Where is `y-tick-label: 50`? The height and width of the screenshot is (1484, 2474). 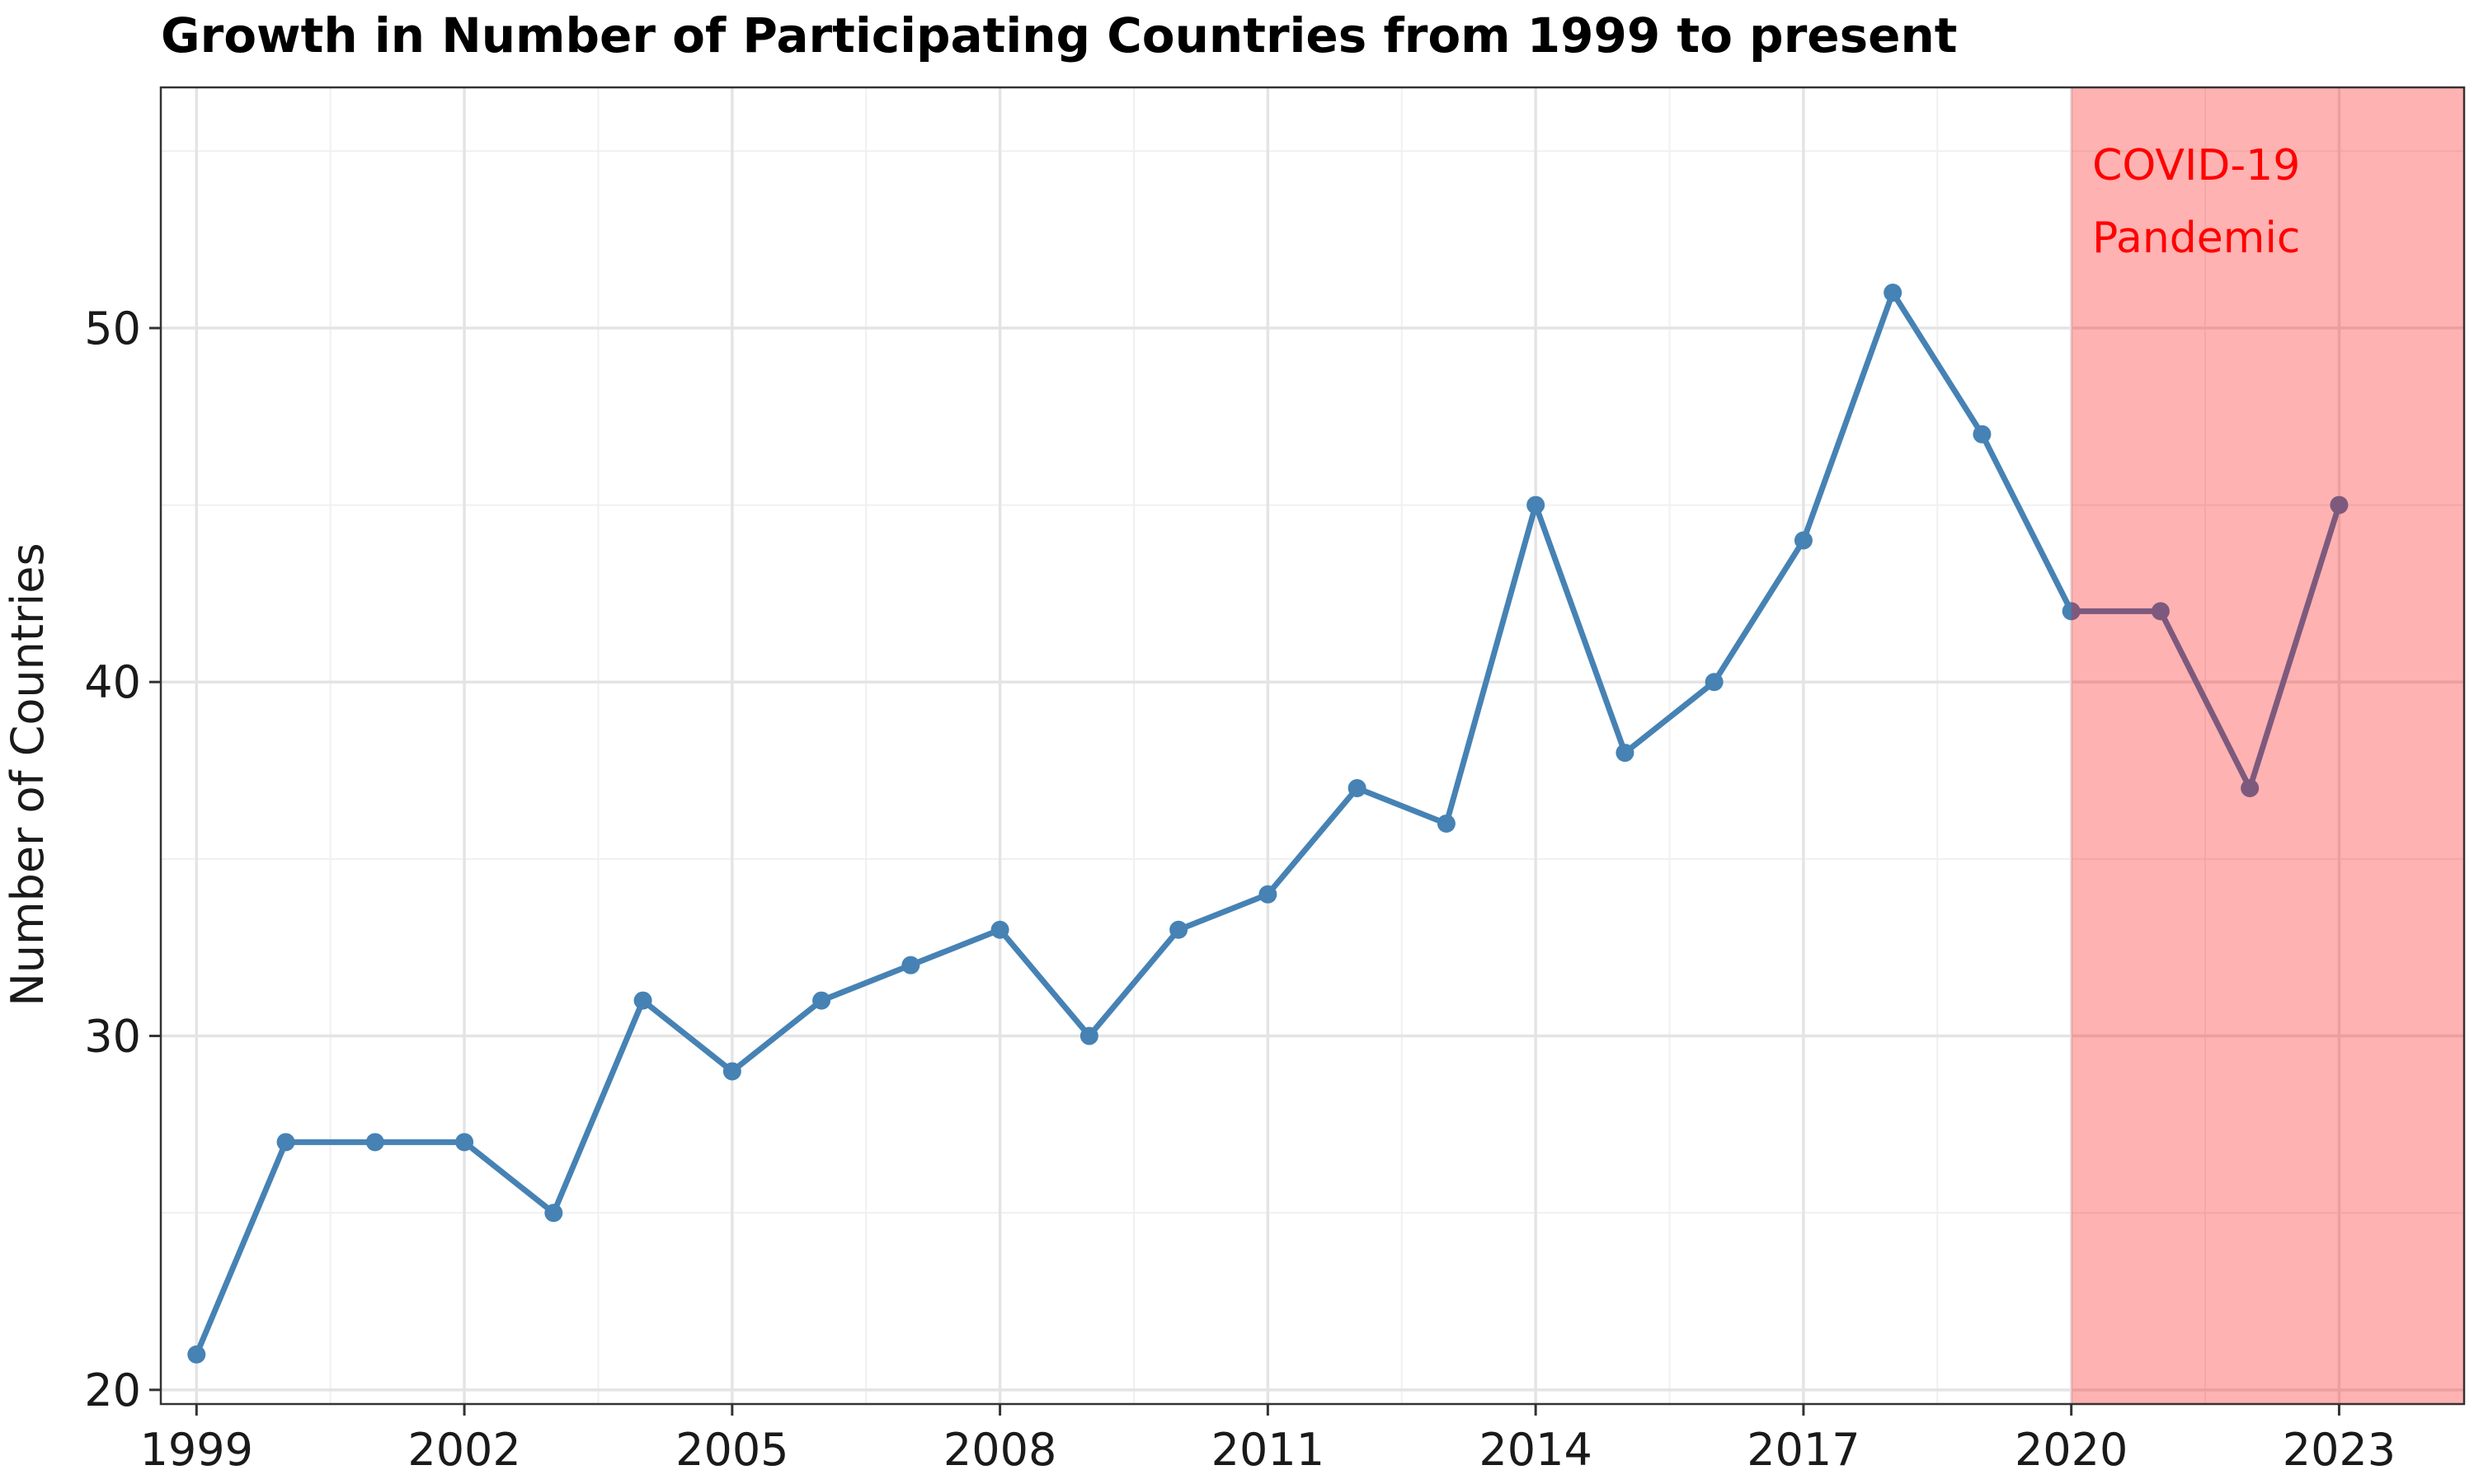 y-tick-label: 50 is located at coordinates (112, 329).